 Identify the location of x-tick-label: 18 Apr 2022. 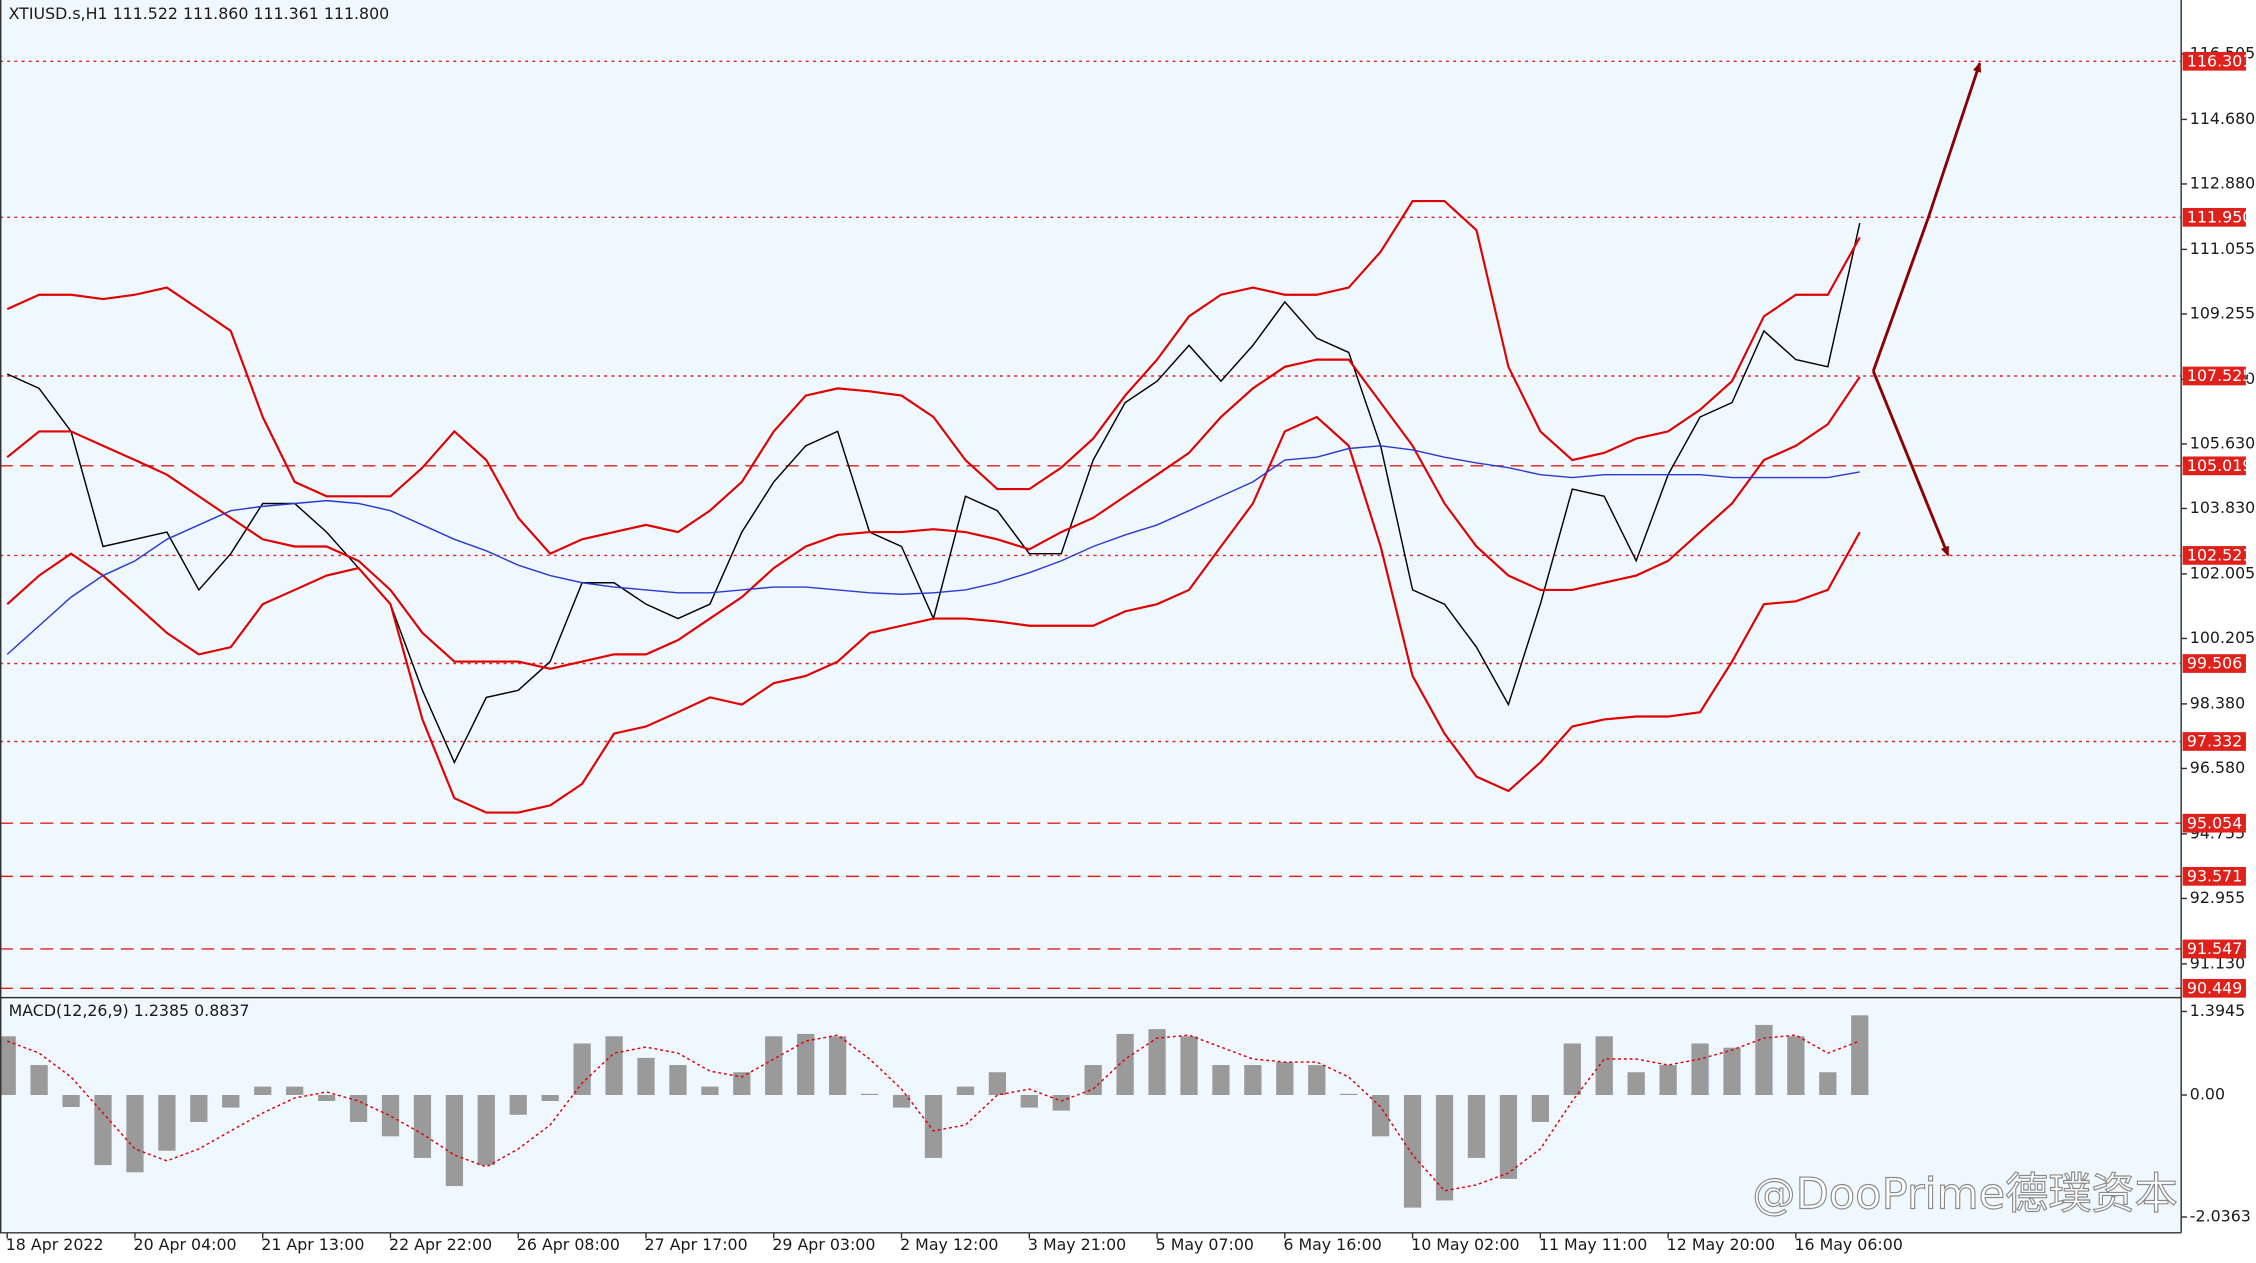
(55, 1244).